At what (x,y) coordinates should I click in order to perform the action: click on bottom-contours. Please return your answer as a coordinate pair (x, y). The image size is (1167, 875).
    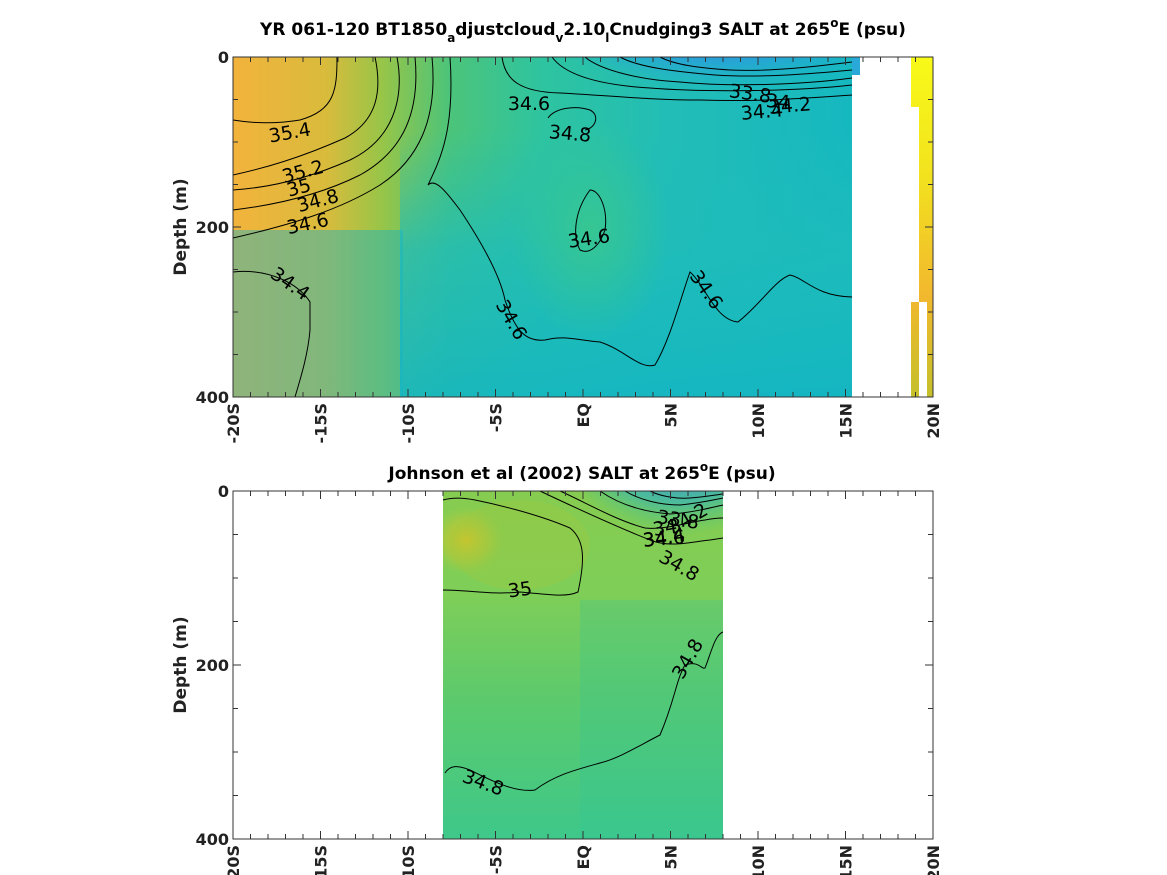
    Looking at the image, I should click on (583, 640).